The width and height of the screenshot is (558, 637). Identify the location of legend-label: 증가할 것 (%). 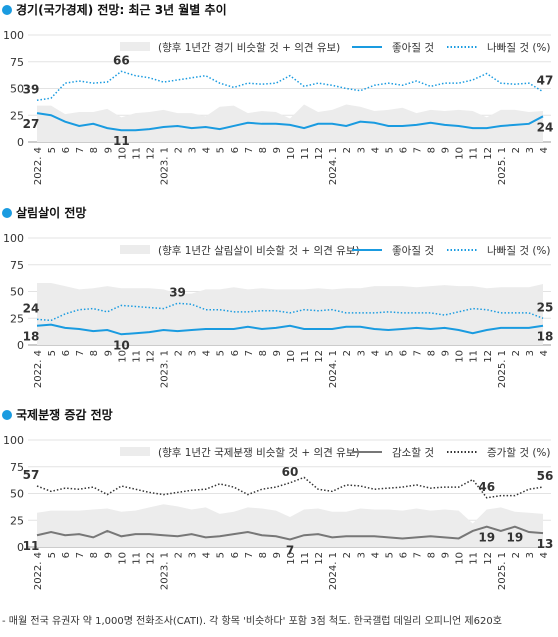
(519, 453).